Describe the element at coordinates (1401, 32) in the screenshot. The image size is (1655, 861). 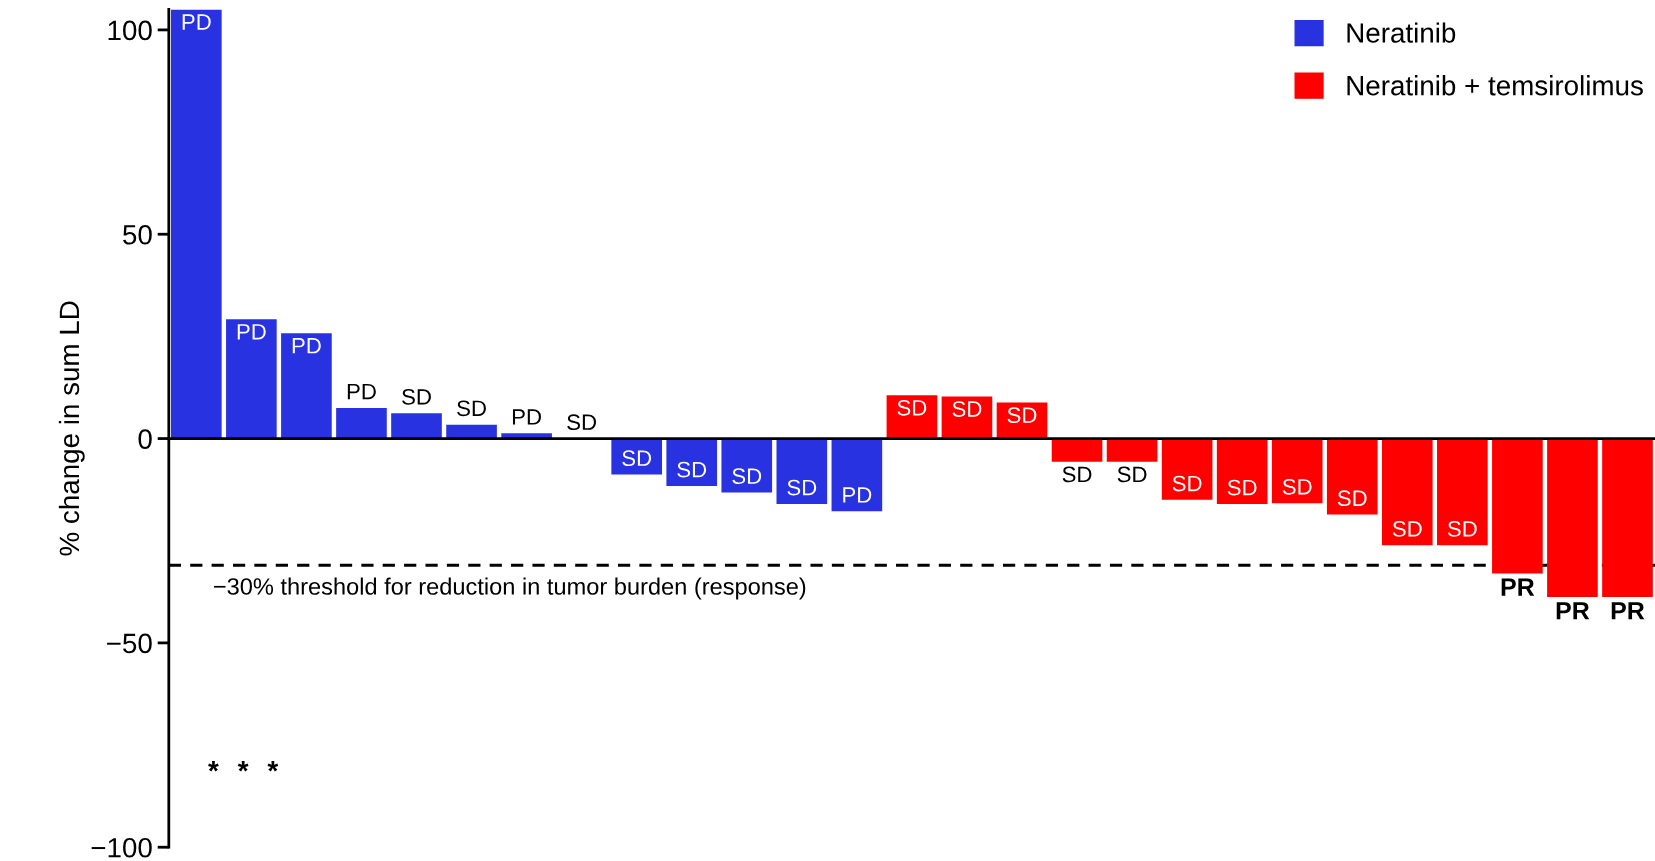
I see `legend-label: Neratinib` at that location.